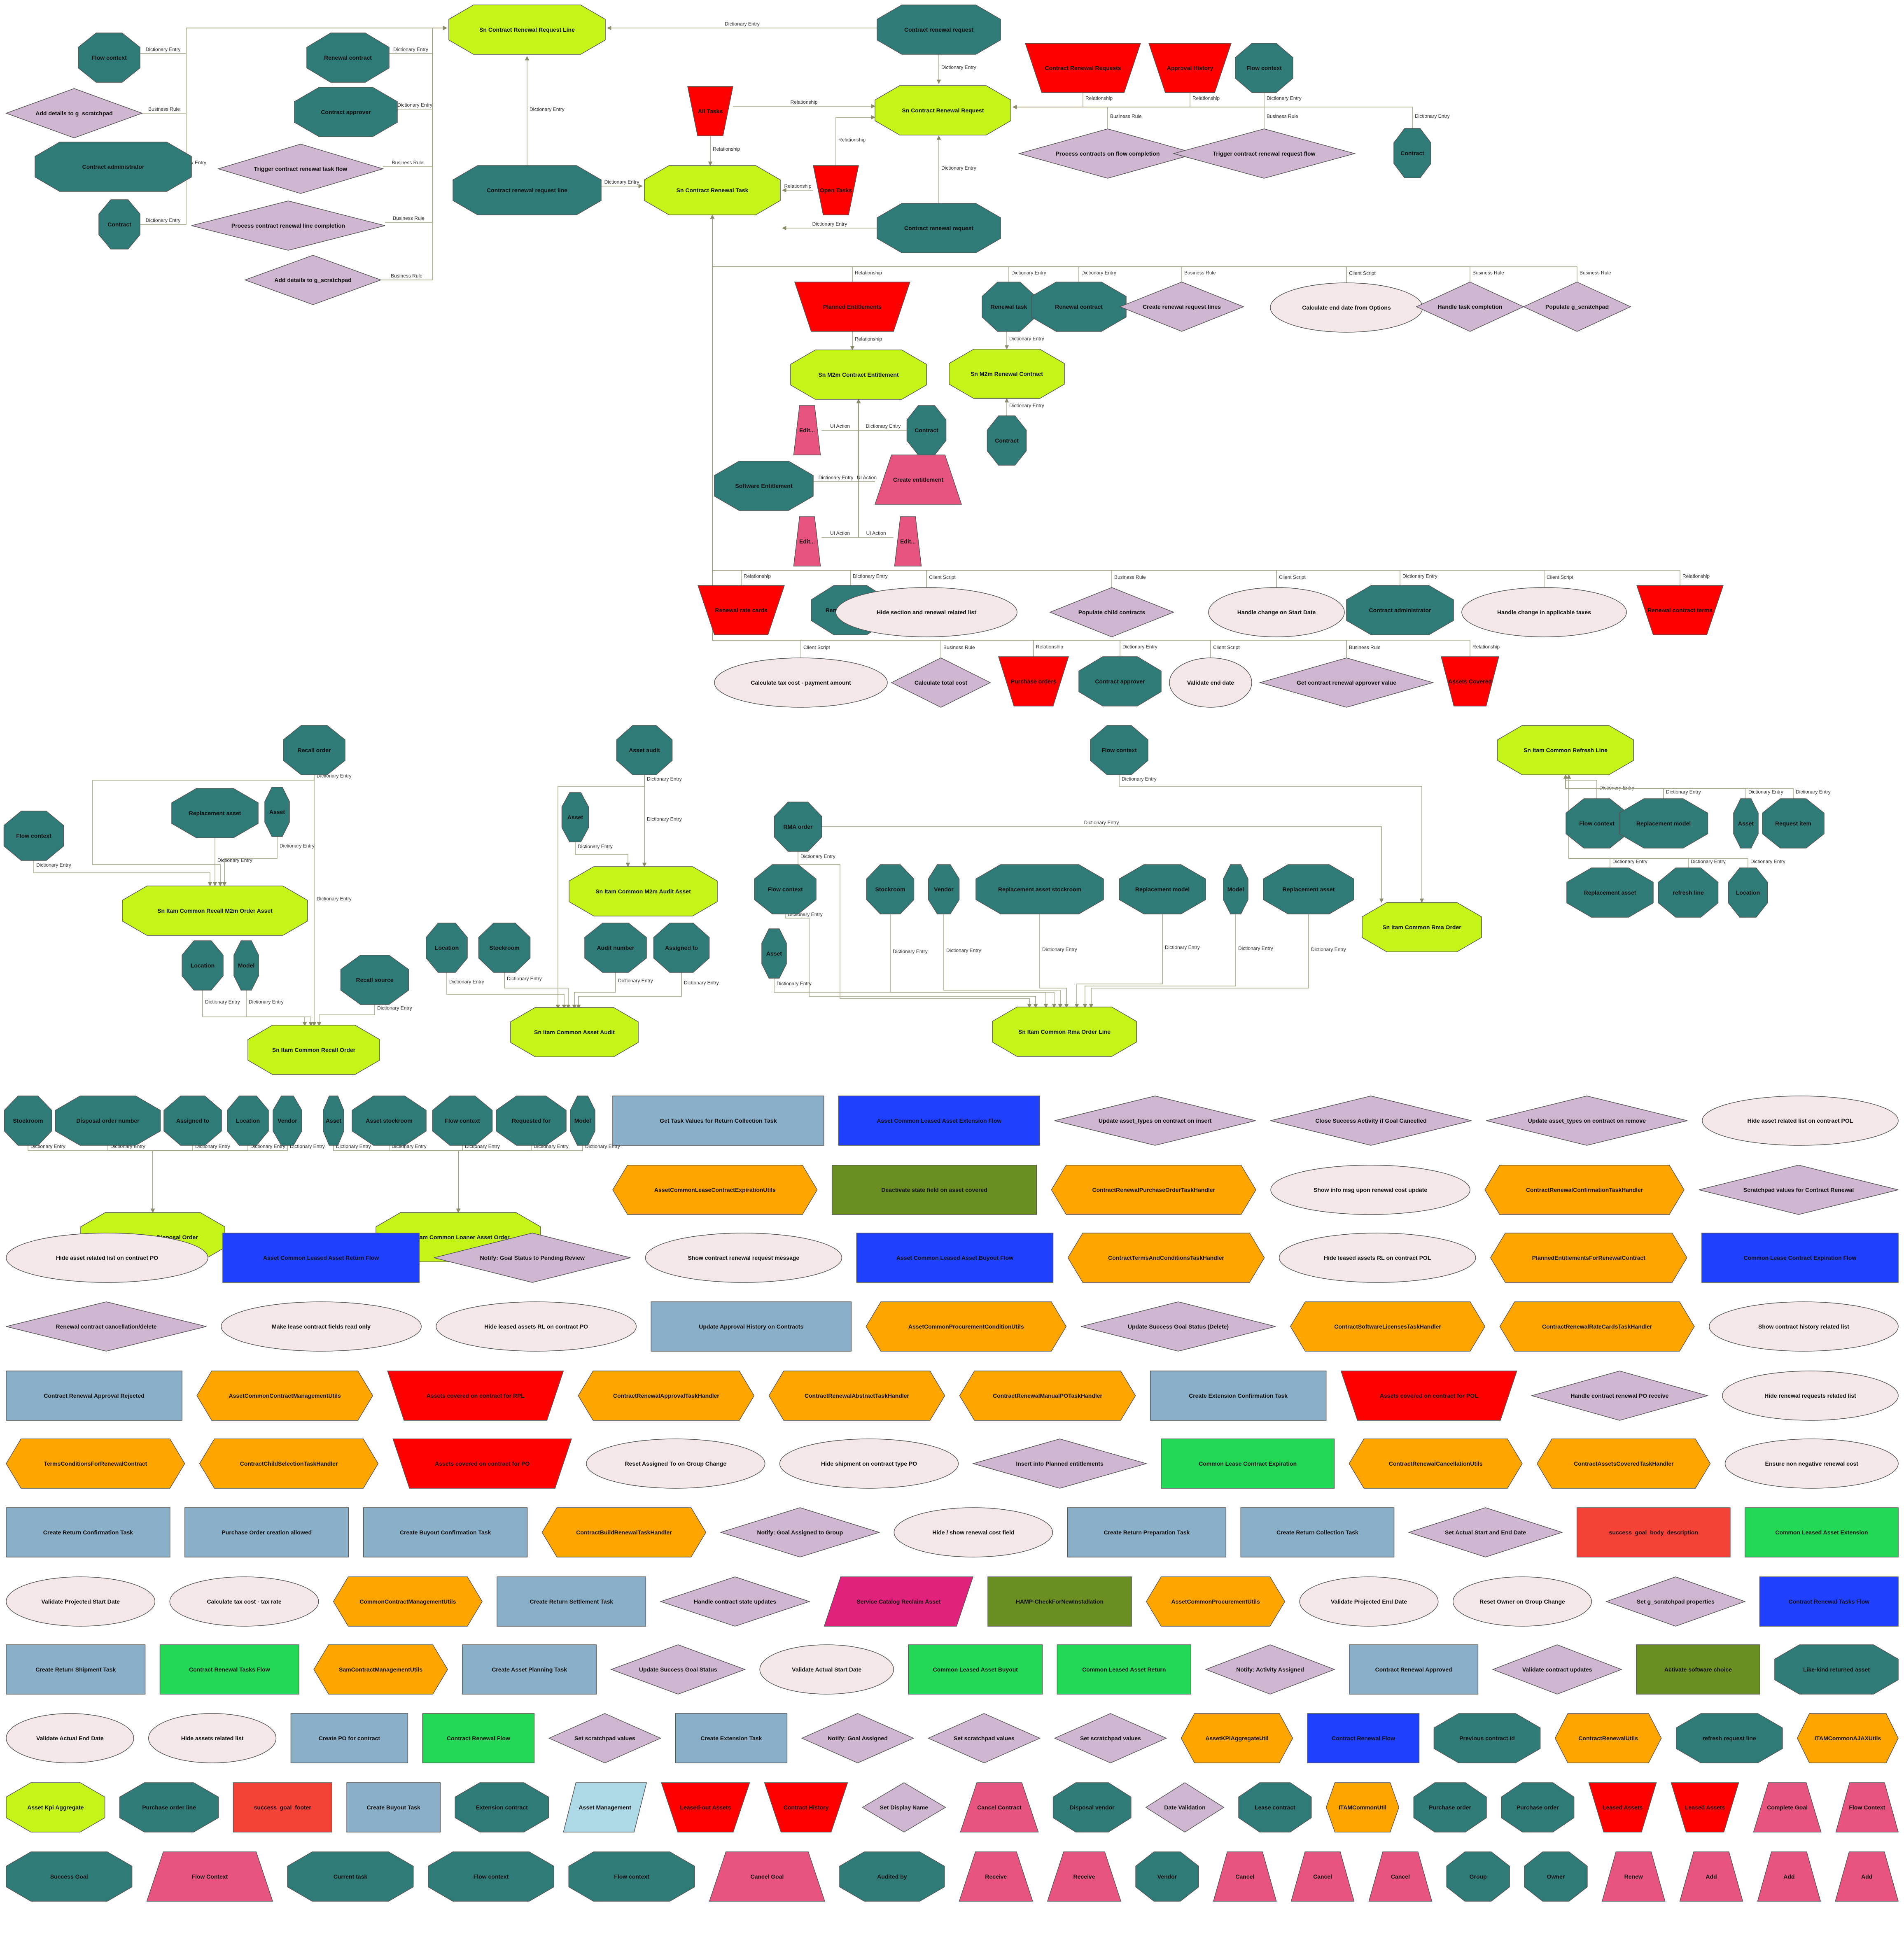 The height and width of the screenshot is (1949, 1904). What do you see at coordinates (1584, 1190) in the screenshot?
I see `element-contractrenewalconfirmationtaskhandler: ContractRenewalConfirmationTaskHandler` at bounding box center [1584, 1190].